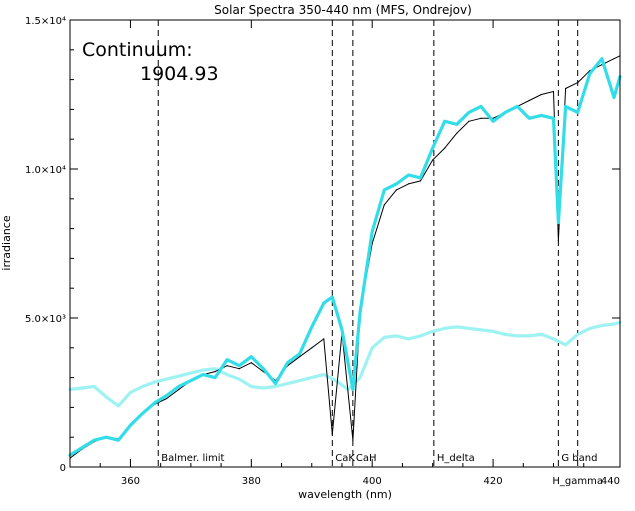 The image size is (635, 511). Describe the element at coordinates (130, 481) in the screenshot. I see `x-tick-label: 360` at that location.